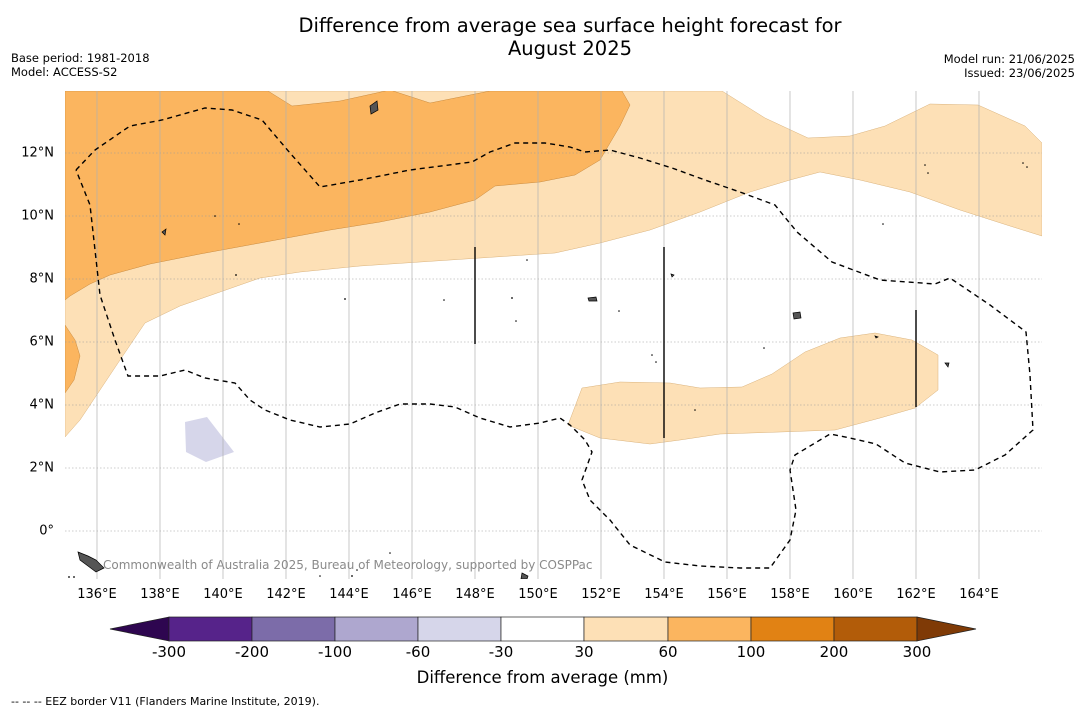 The height and width of the screenshot is (713, 1085). I want to click on colorbar-under-arrow, so click(139, 629).